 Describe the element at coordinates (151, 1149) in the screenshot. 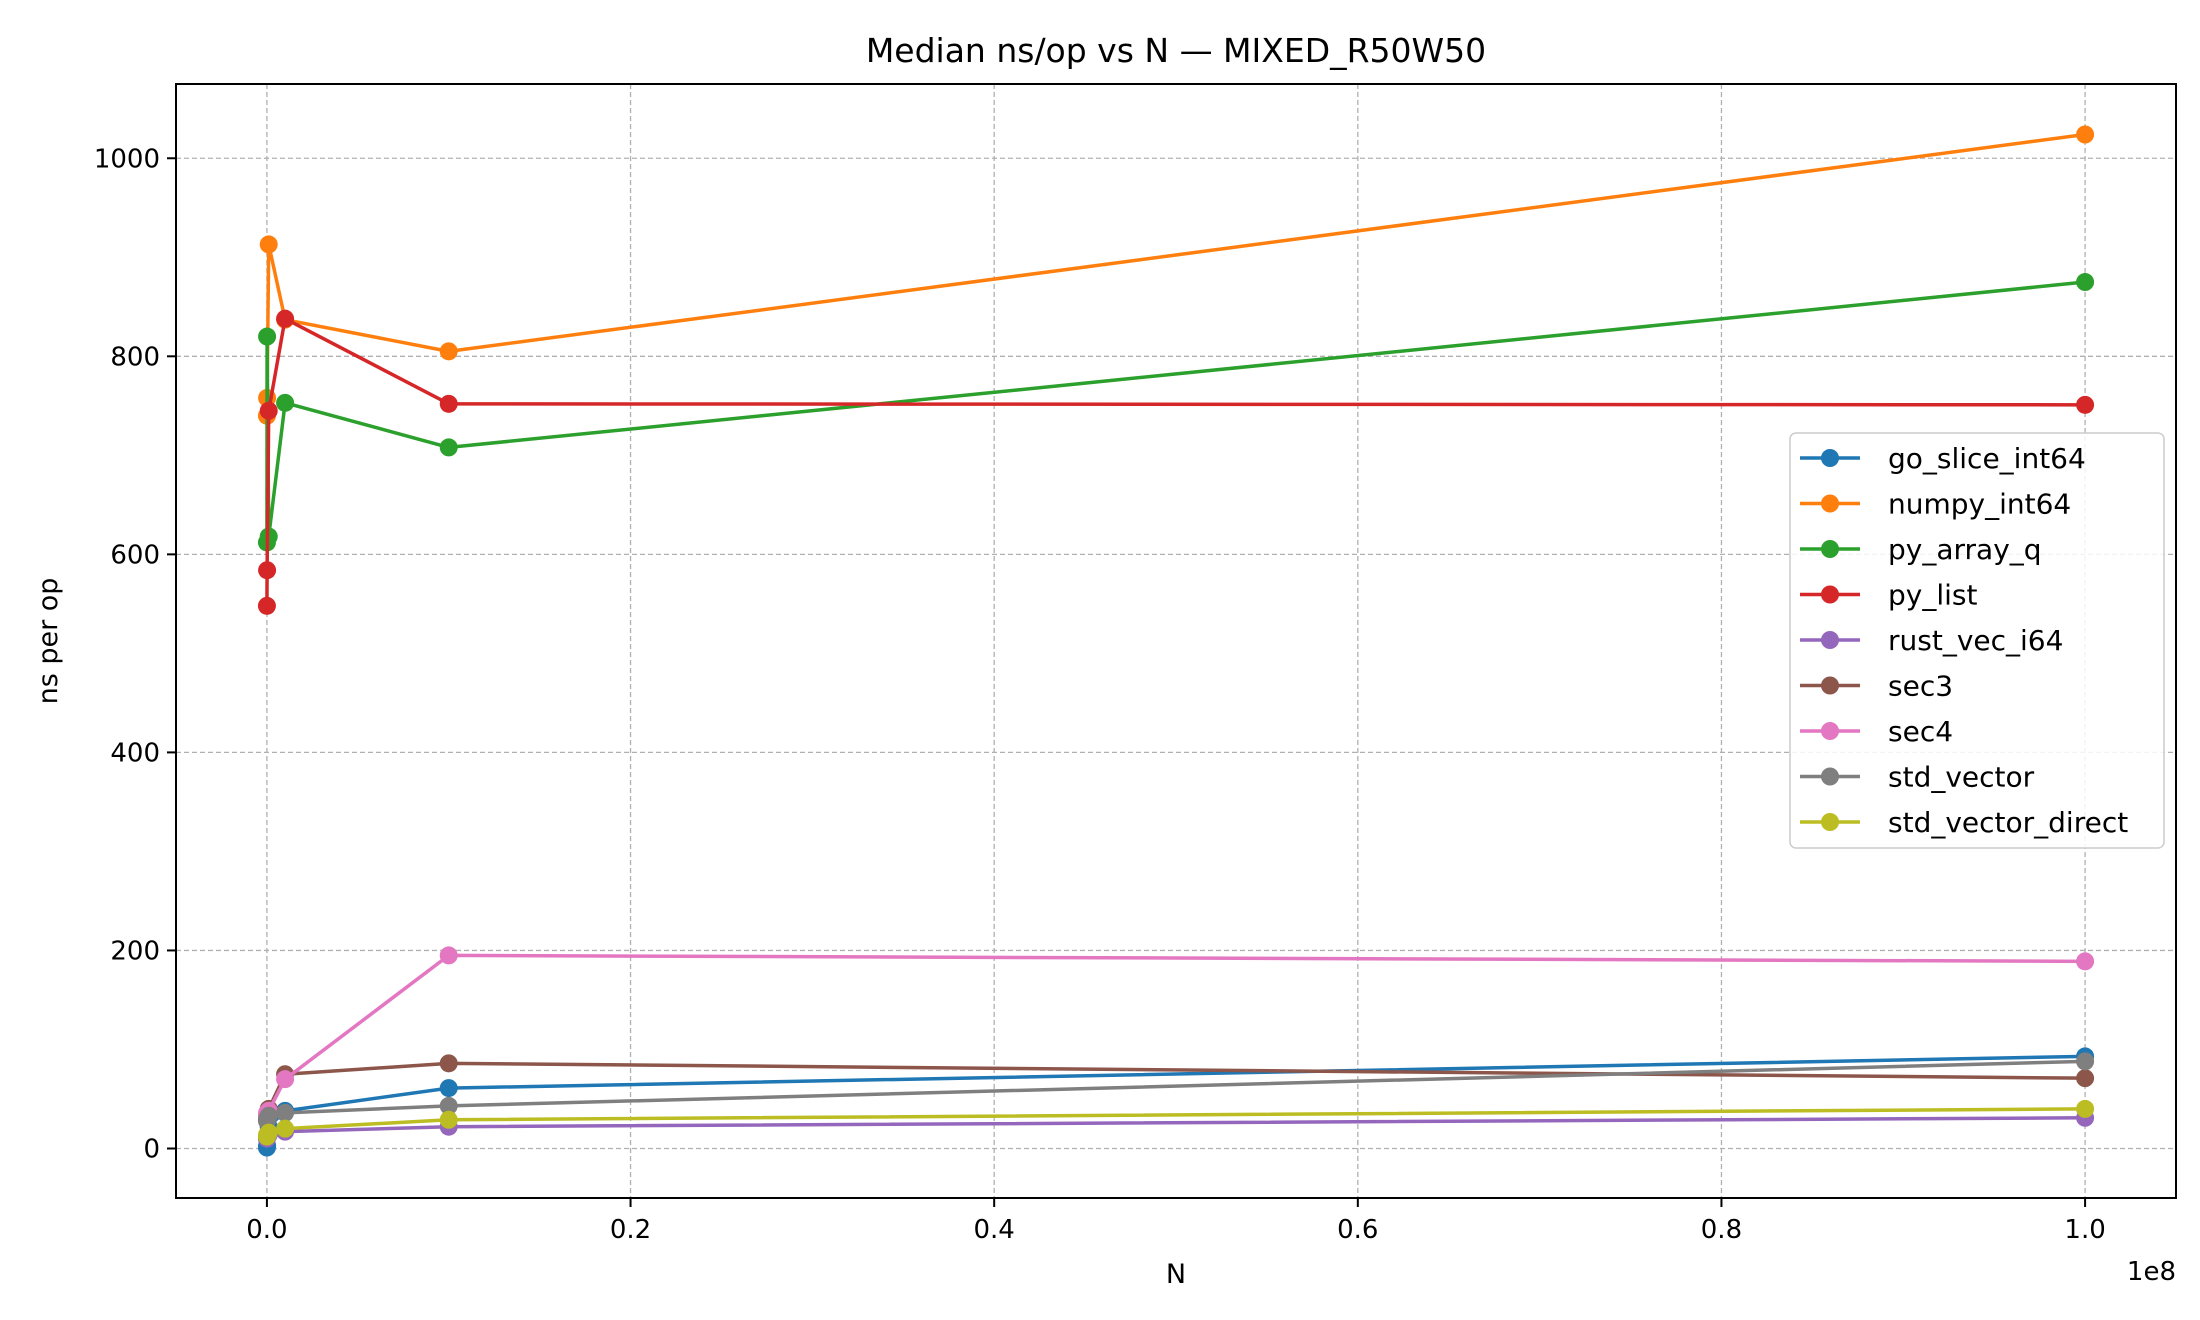

I see `y-tick-label: 0` at that location.